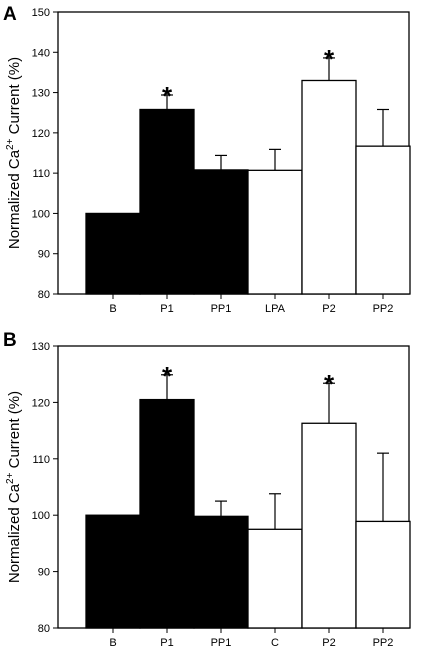  Describe the element at coordinates (41, 53) in the screenshot. I see `y-tick-label: 140` at that location.